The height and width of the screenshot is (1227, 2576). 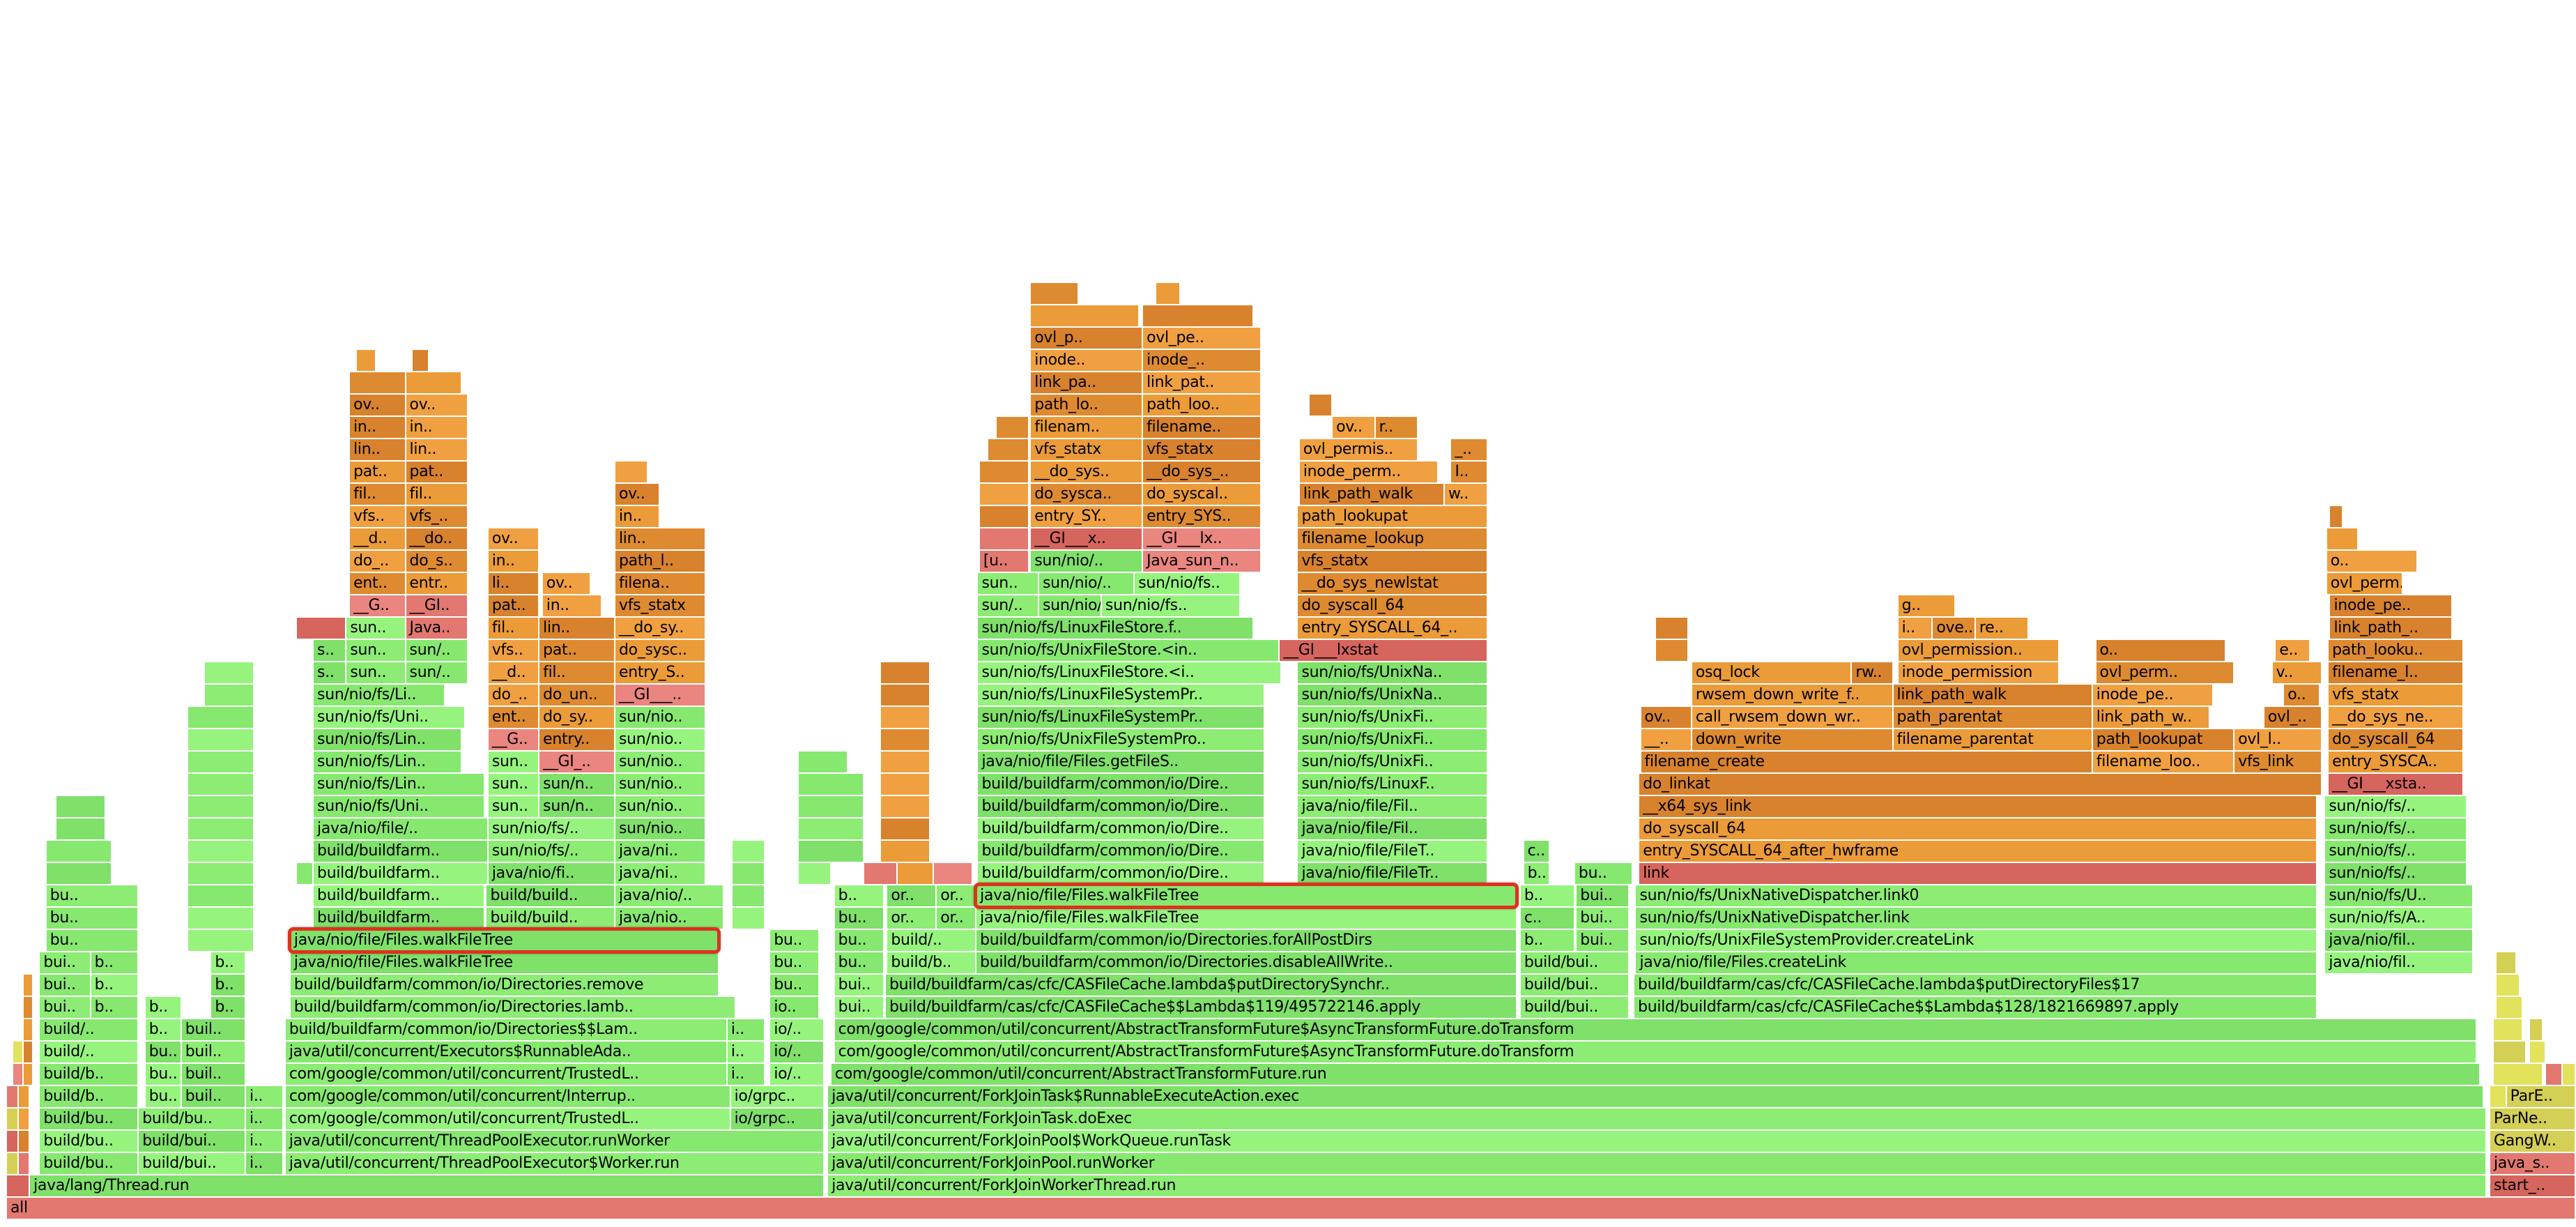 I want to click on flame-frame: ovl_p.., so click(x=1086, y=338).